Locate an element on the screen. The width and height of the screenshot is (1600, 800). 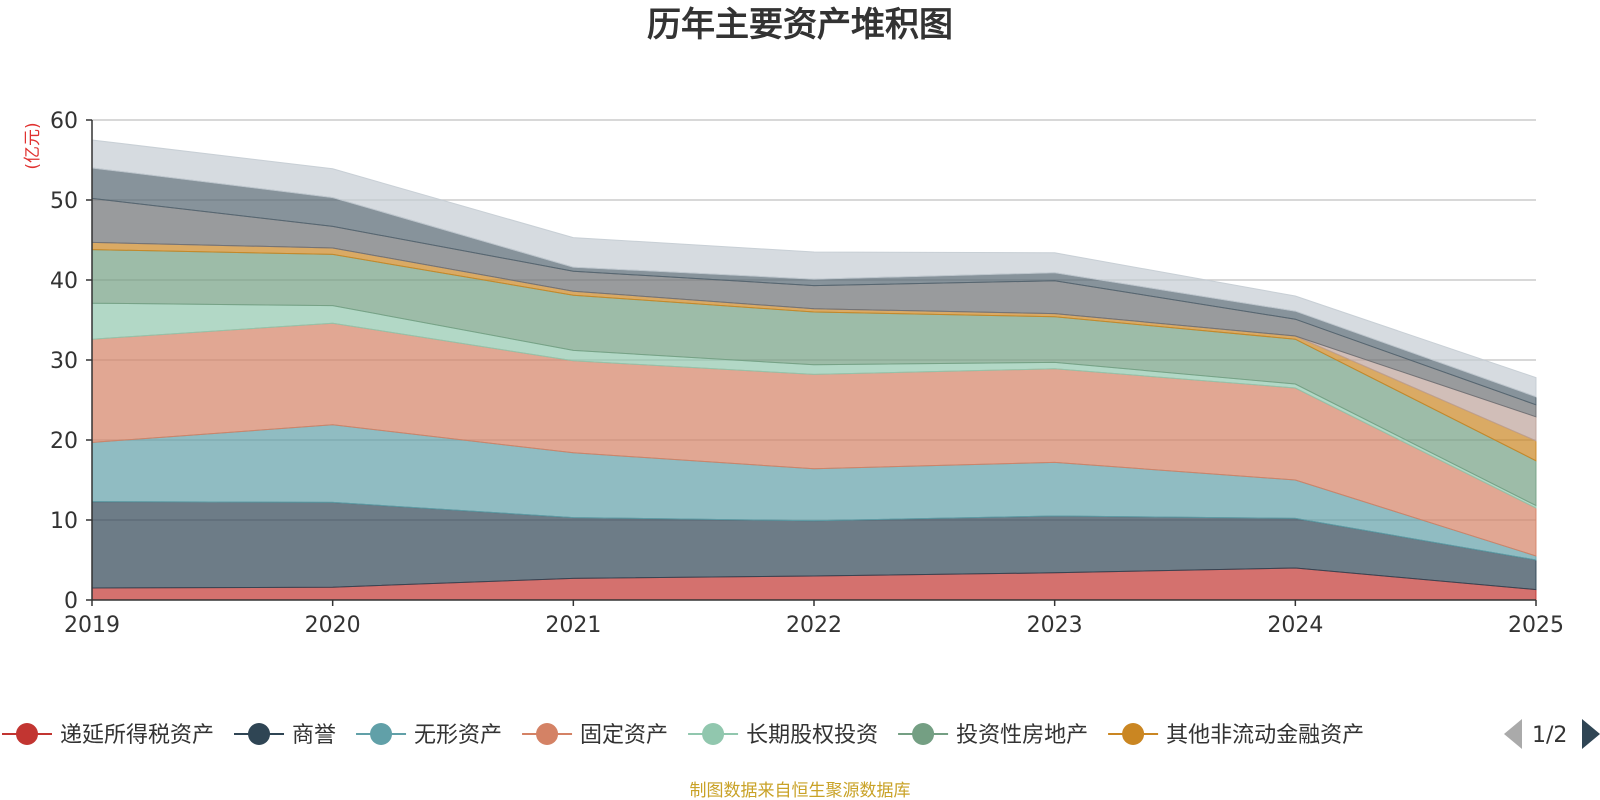
y-tick-label-30: 30 is located at coordinates (64, 361).